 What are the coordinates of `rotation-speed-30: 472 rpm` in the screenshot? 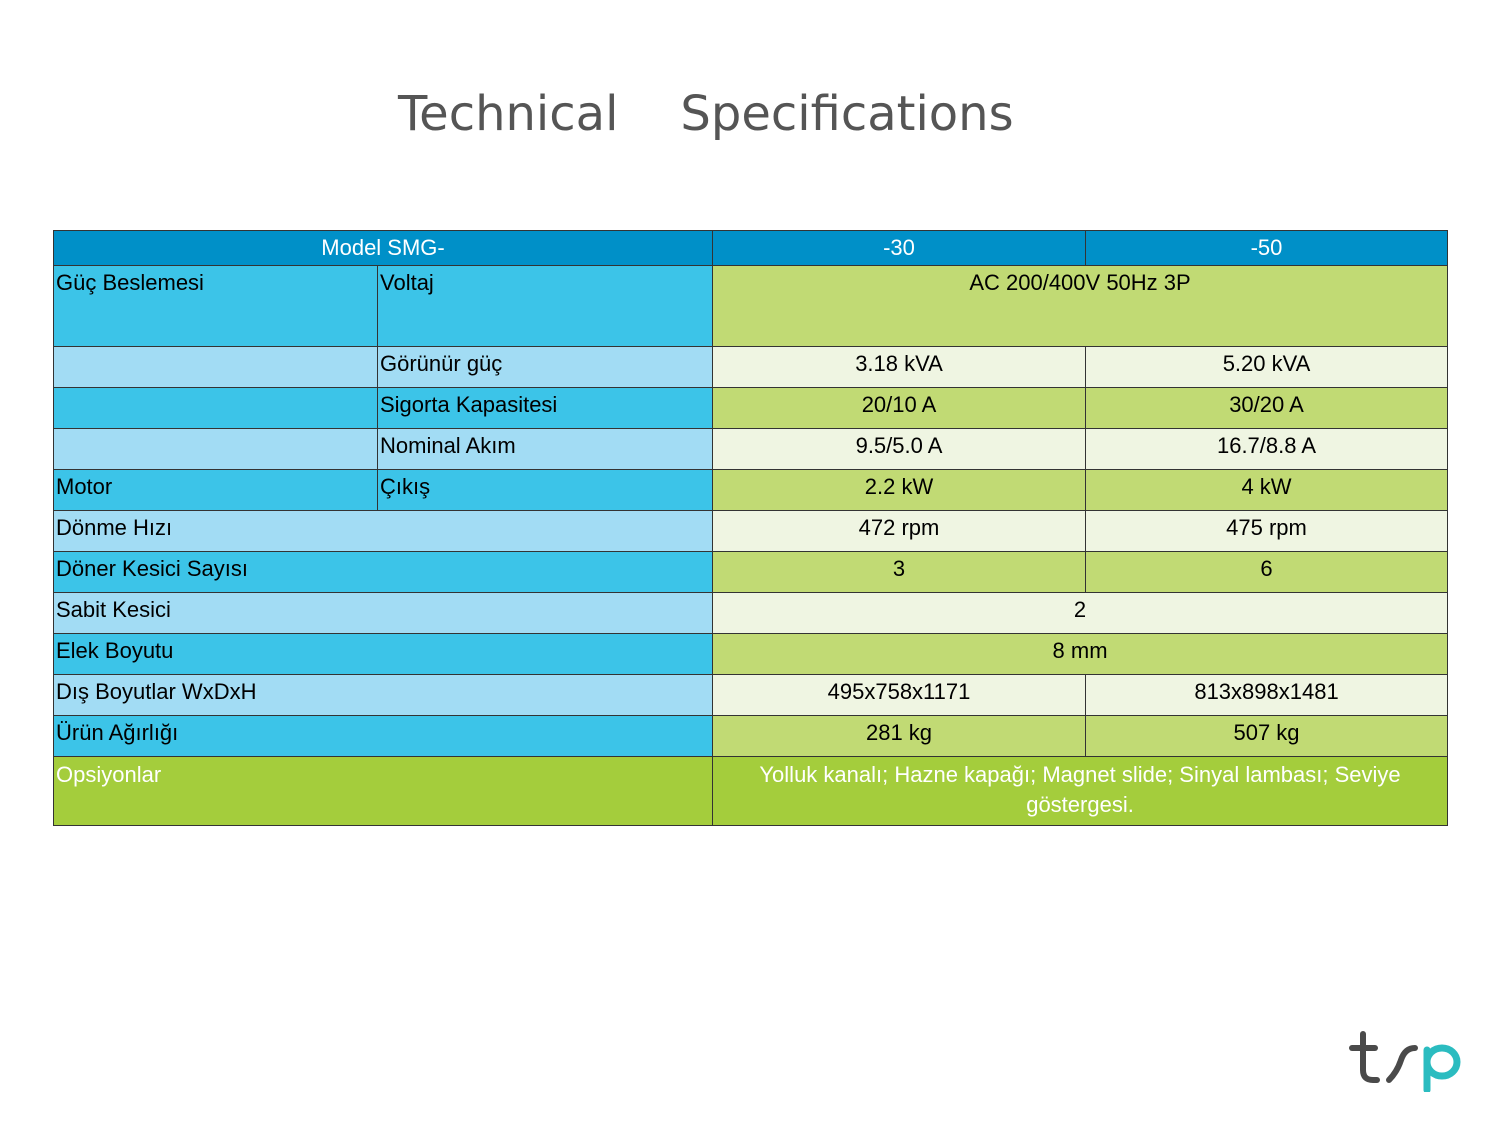 It's located at (899, 531).